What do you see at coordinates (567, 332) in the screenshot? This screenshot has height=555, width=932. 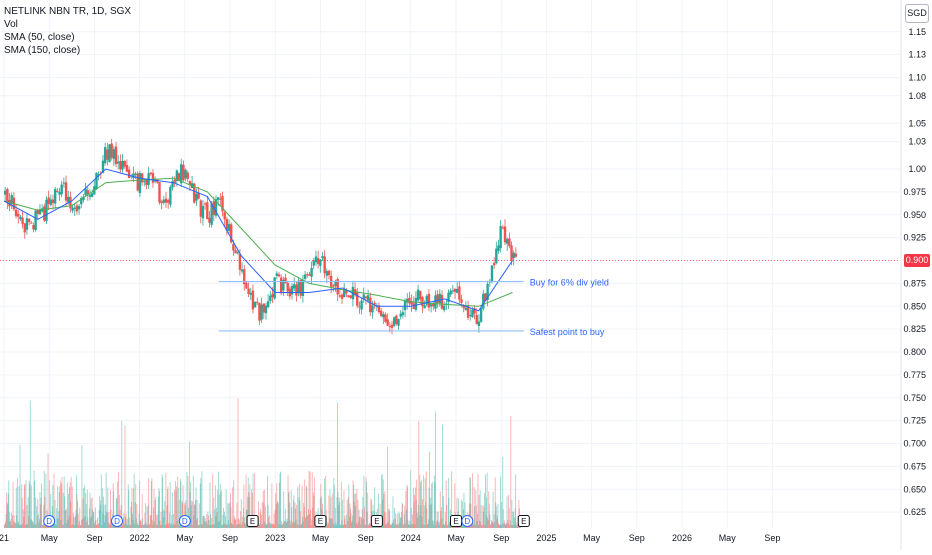 I see `annotation-label: Safest point to buy` at bounding box center [567, 332].